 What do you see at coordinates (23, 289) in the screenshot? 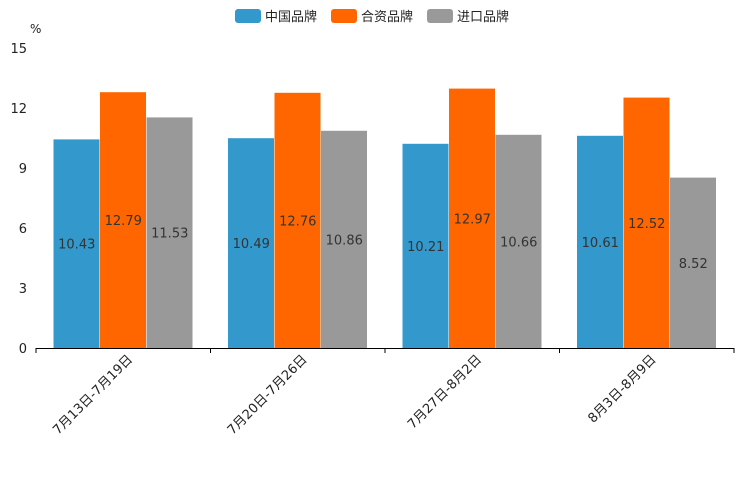
I see `y-tick-label: 3` at bounding box center [23, 289].